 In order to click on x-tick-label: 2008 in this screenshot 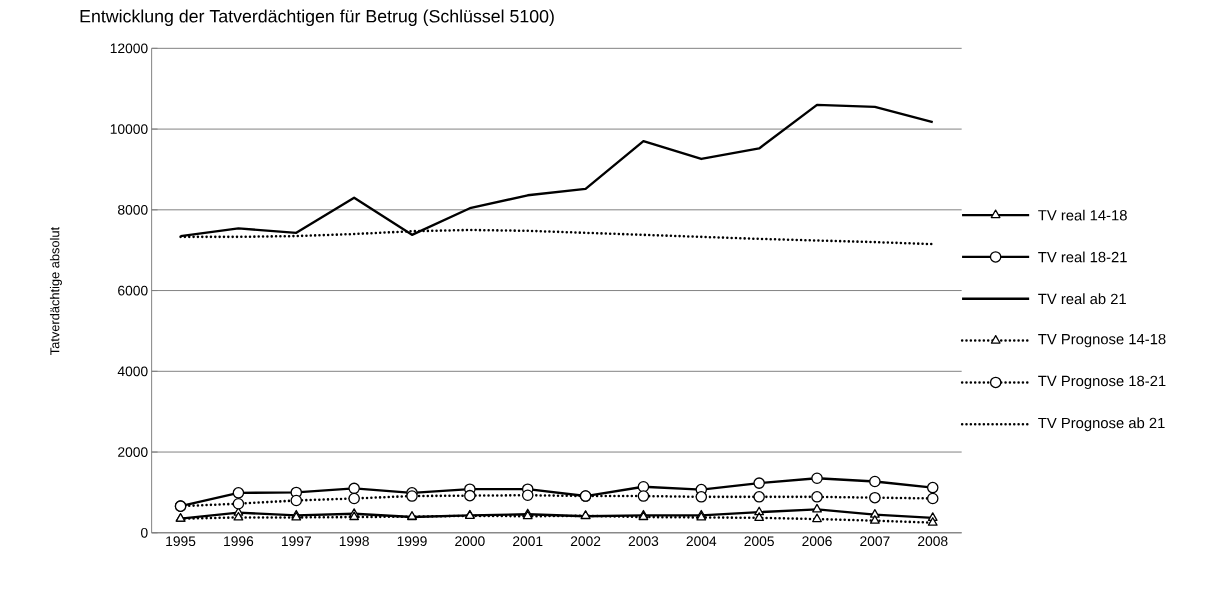, I will do `click(933, 541)`.